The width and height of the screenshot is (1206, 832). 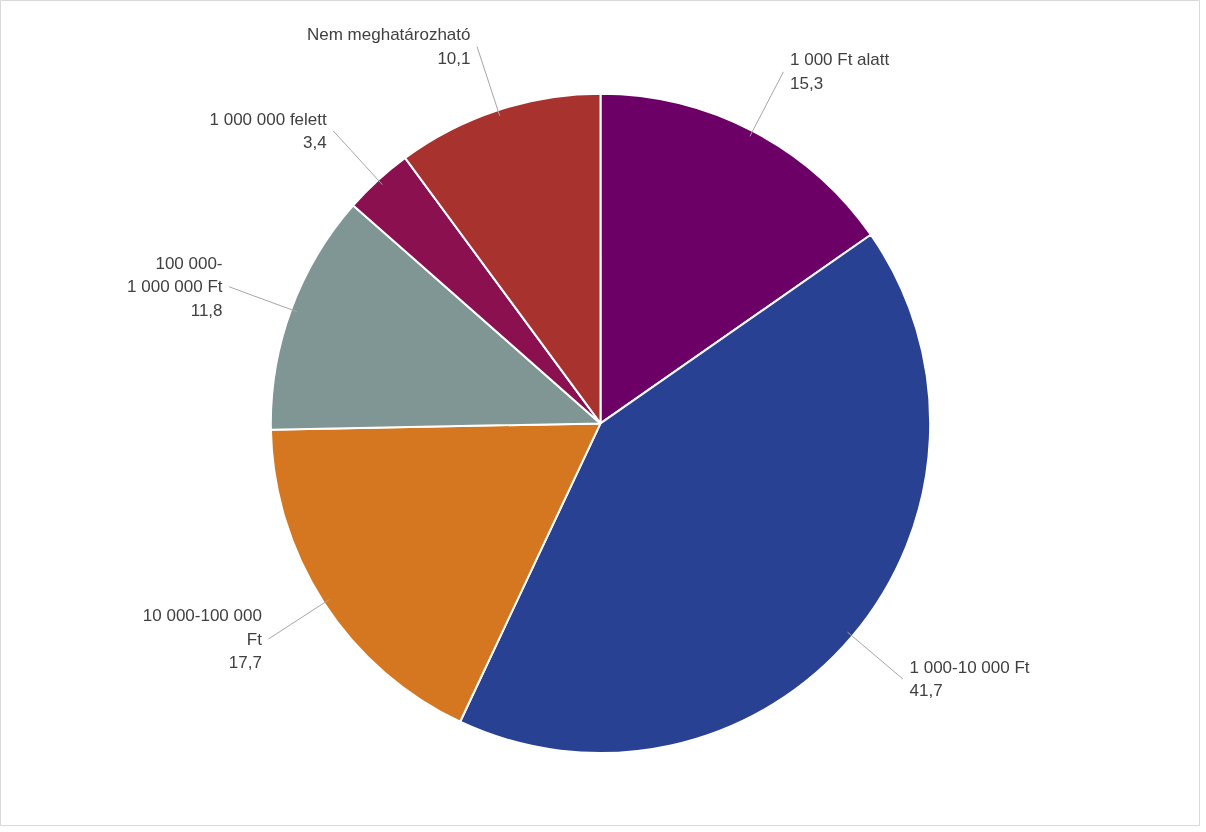 What do you see at coordinates (206, 311) in the screenshot?
I see `data-label: 11,8` at bounding box center [206, 311].